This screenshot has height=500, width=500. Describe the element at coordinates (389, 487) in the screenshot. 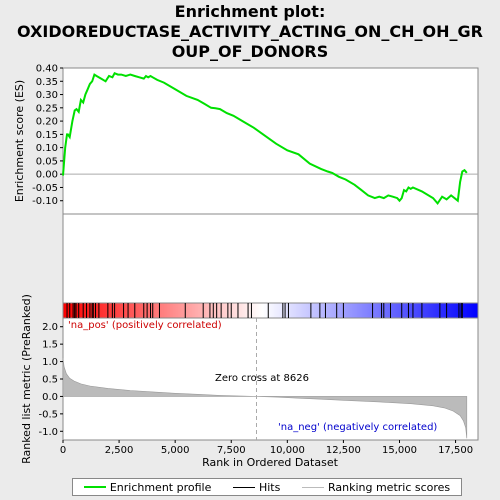

I see `legend-label-ranking: Ranking metric scores` at that location.